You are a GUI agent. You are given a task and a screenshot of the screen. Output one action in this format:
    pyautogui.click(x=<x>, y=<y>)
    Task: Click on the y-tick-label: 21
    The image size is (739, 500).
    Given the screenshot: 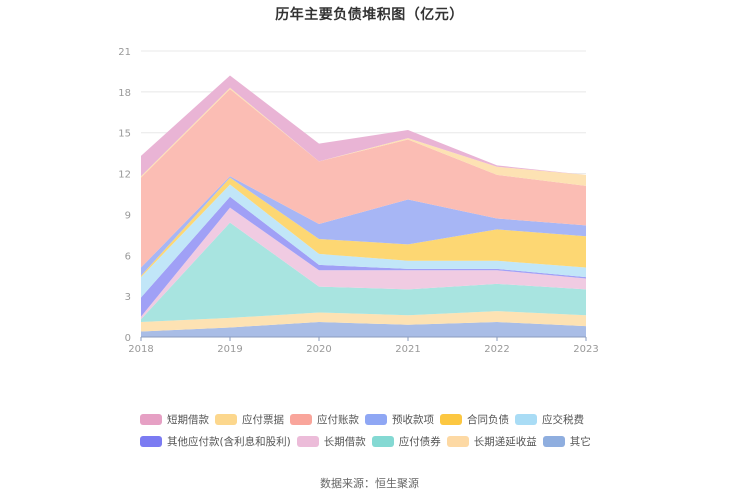 What is the action you would take?
    pyautogui.click(x=124, y=52)
    